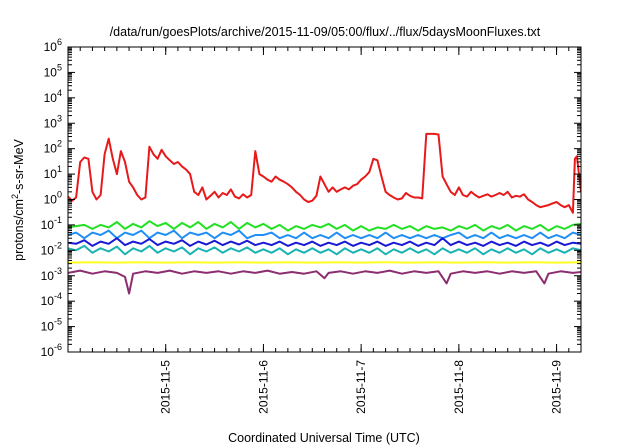 The width and height of the screenshot is (640, 448). What do you see at coordinates (58, 322) in the screenshot?
I see `y-tick-exp: -5` at bounding box center [58, 322].